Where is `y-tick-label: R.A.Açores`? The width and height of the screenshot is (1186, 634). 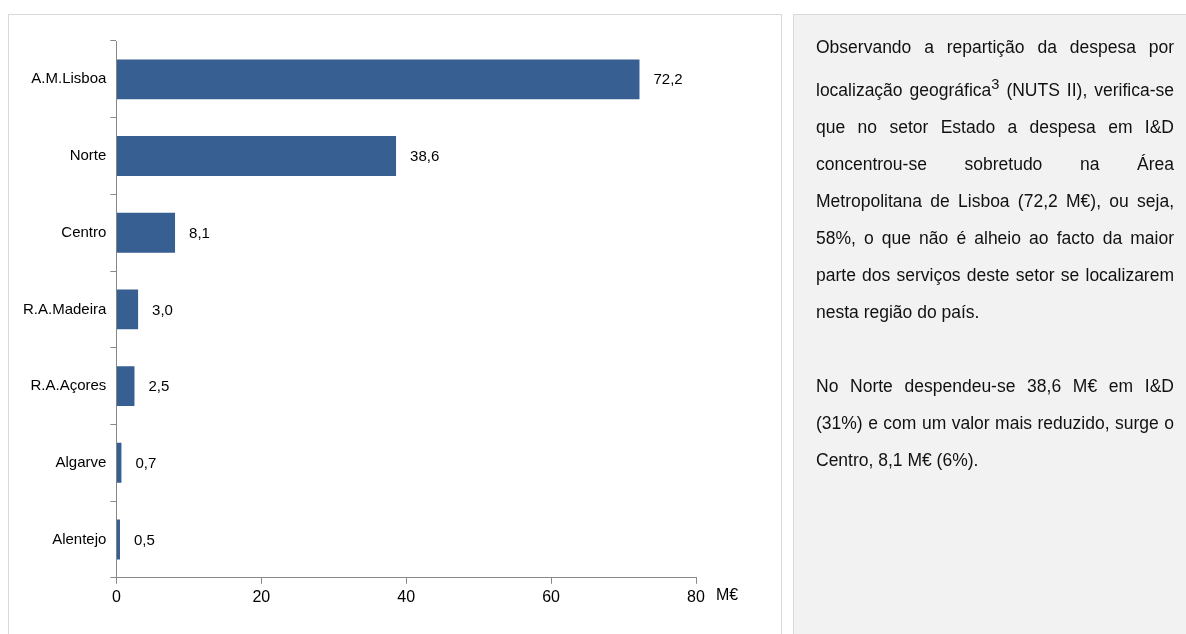
y-tick-label: R.A.Açores is located at coordinates (68, 385).